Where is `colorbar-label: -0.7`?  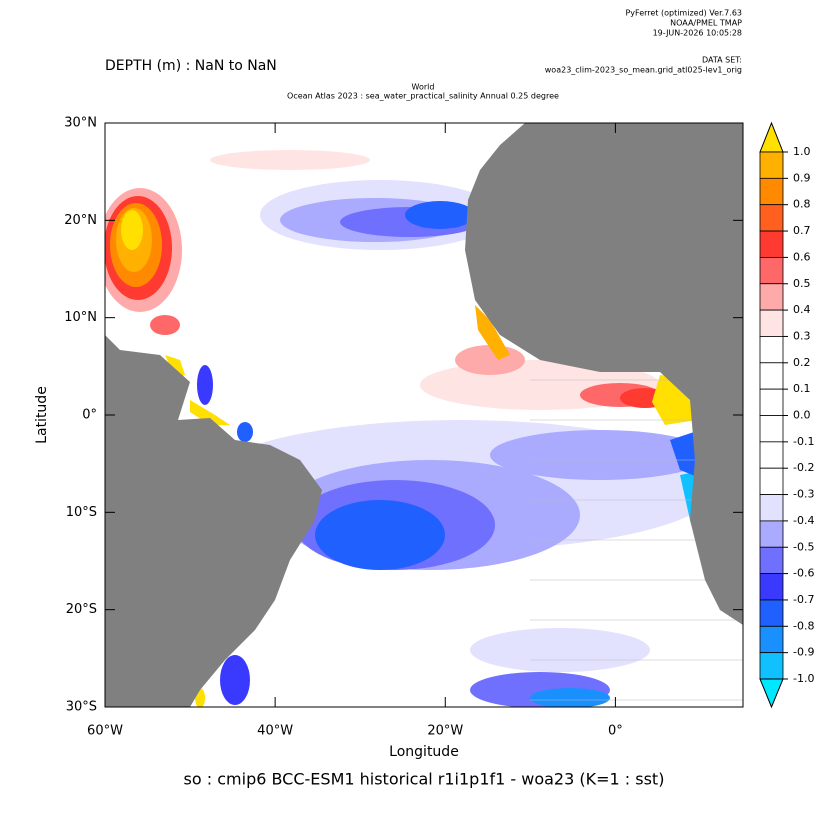 colorbar-label: -0.7 is located at coordinates (803, 599).